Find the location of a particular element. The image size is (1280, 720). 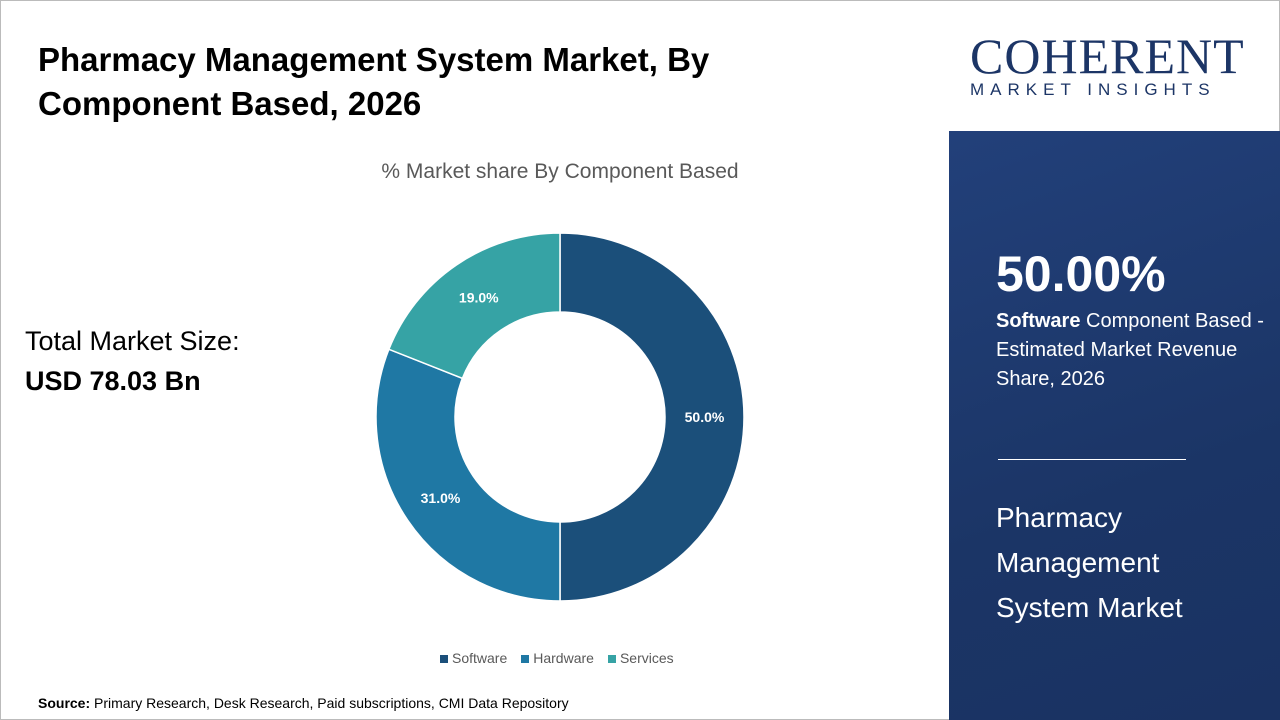

logo-tagline: MARKET INSIGHTS is located at coordinates (1093, 89).